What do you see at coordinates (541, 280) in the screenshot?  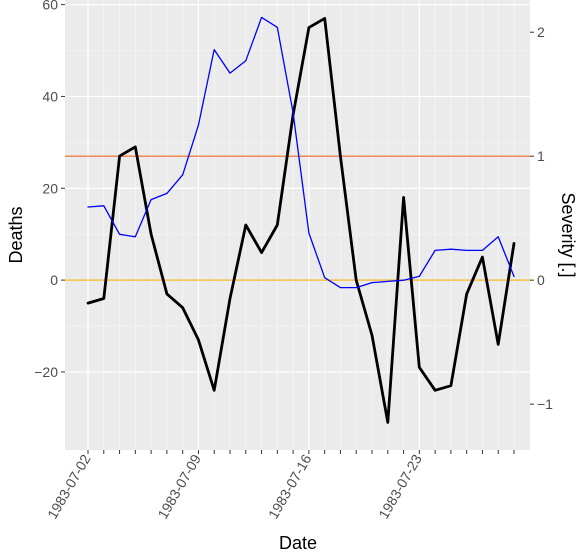 I see `y-right-tick-label: 0` at bounding box center [541, 280].